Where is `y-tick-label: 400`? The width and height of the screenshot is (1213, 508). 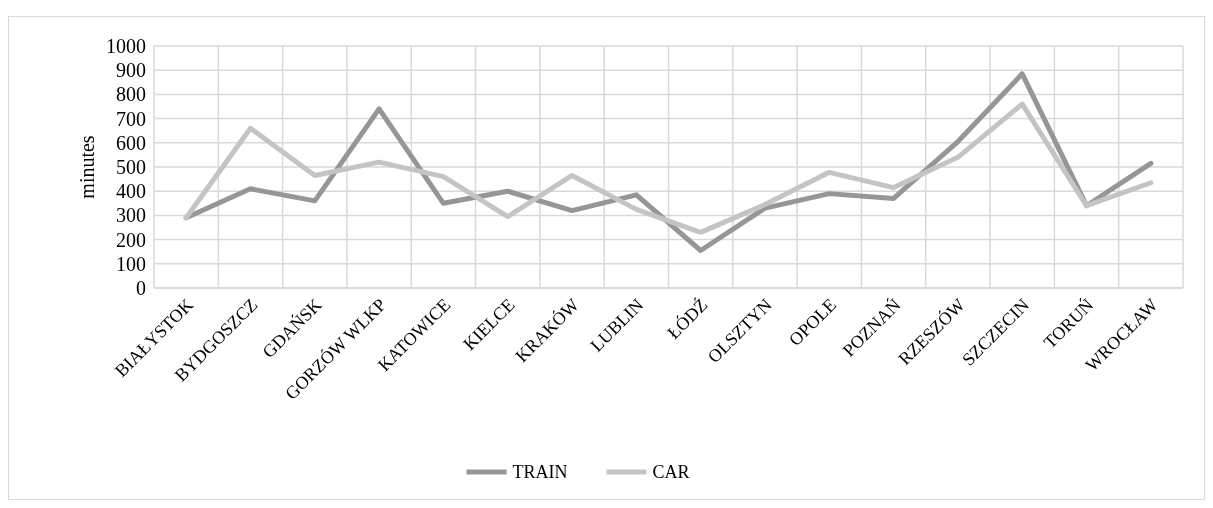
y-tick-label: 400 is located at coordinates (131, 191).